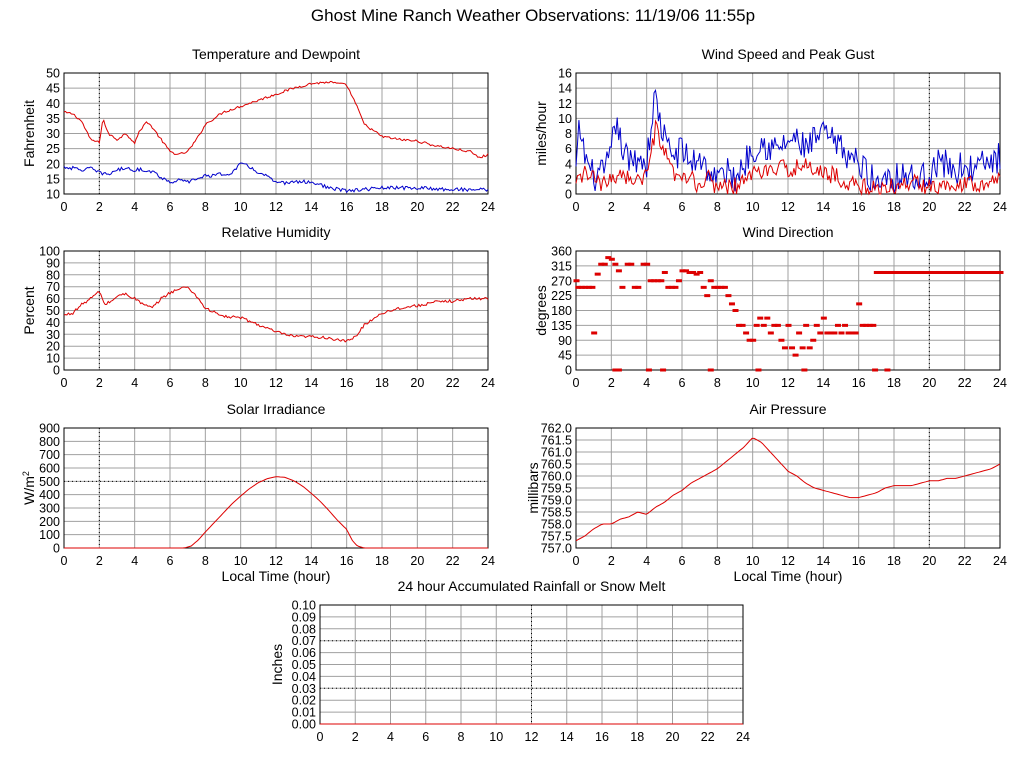 The width and height of the screenshot is (1024, 768). Describe the element at coordinates (561, 266) in the screenshot. I see `y-tick-label: 315` at that location.